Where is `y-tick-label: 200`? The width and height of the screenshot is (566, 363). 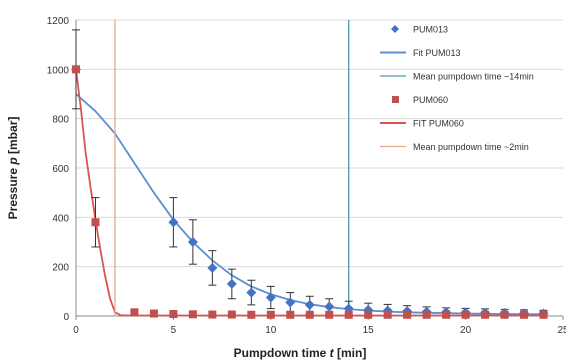 y-tick-label: 200 is located at coordinates (60, 268).